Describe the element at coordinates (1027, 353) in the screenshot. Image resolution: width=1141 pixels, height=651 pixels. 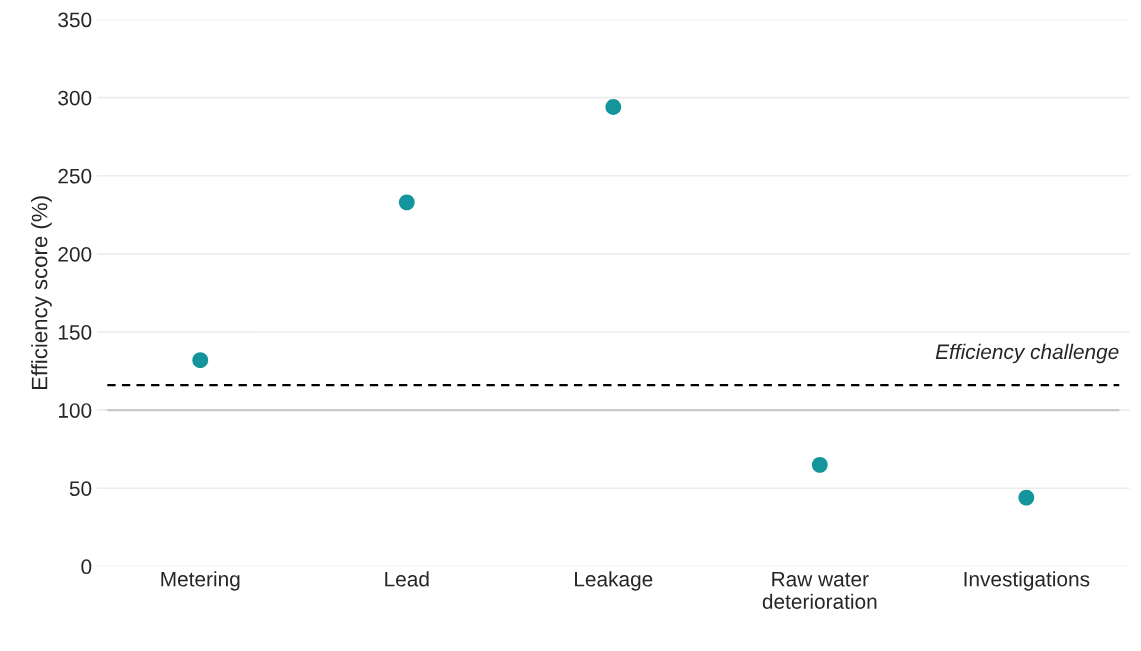
I see `ref-line-label: Efficiency challenge` at that location.